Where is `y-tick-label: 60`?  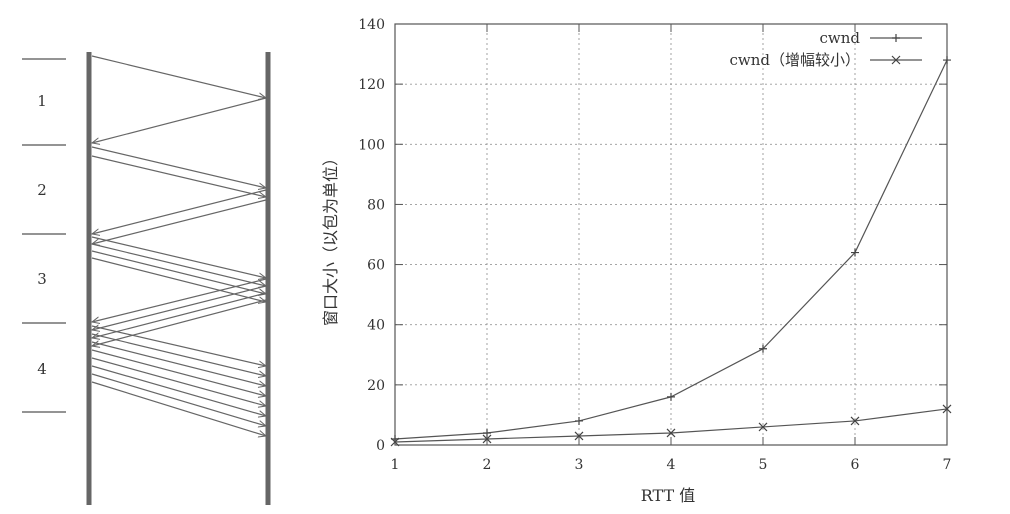 y-tick-label: 60 is located at coordinates (376, 266).